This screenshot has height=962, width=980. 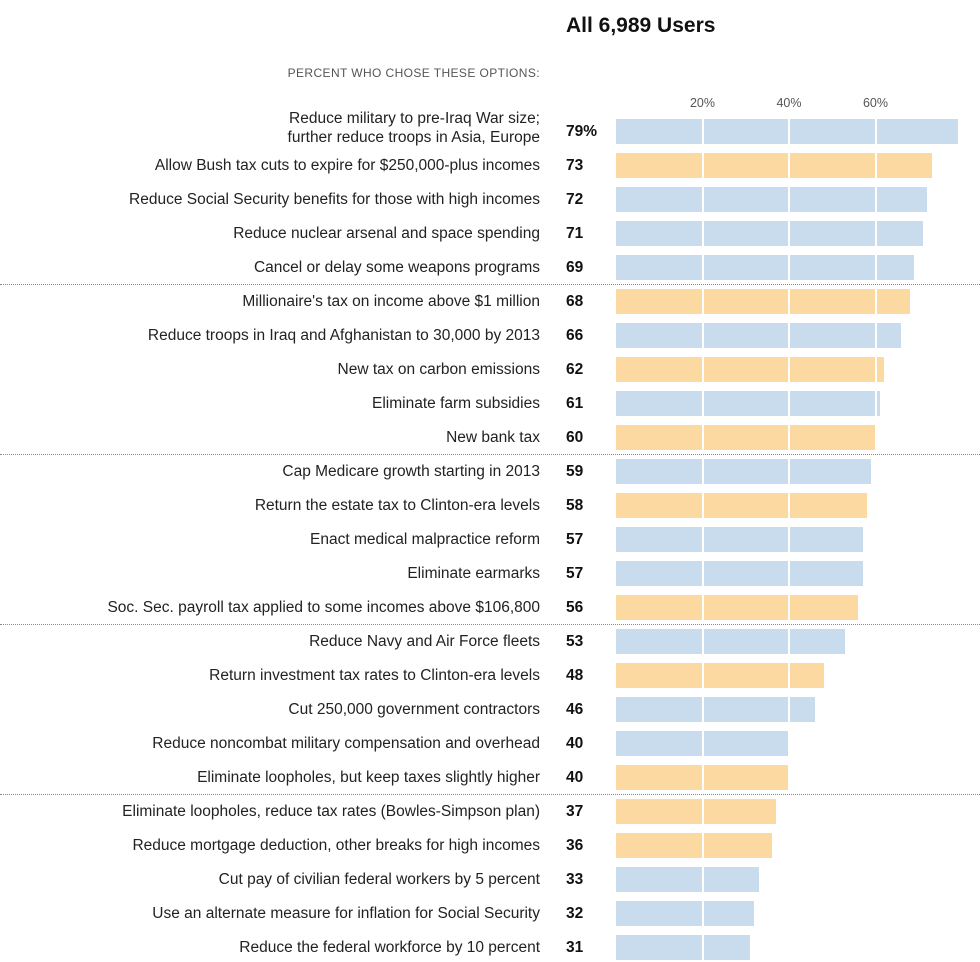 What do you see at coordinates (575, 403) in the screenshot?
I see `row-value: 61` at bounding box center [575, 403].